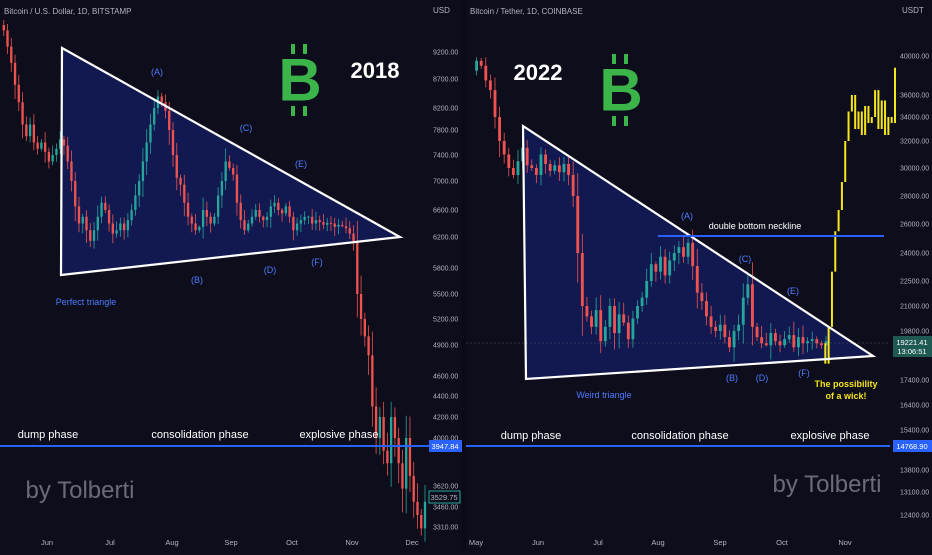  I want to click on y-tick-label: 5500.00, so click(445, 295).